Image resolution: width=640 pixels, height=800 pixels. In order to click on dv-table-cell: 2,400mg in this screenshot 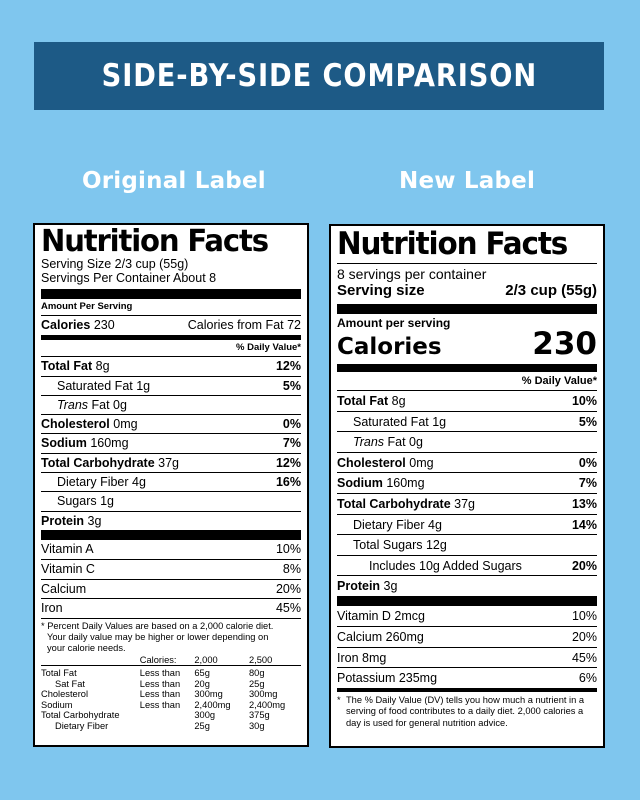, I will do `click(267, 704)`.